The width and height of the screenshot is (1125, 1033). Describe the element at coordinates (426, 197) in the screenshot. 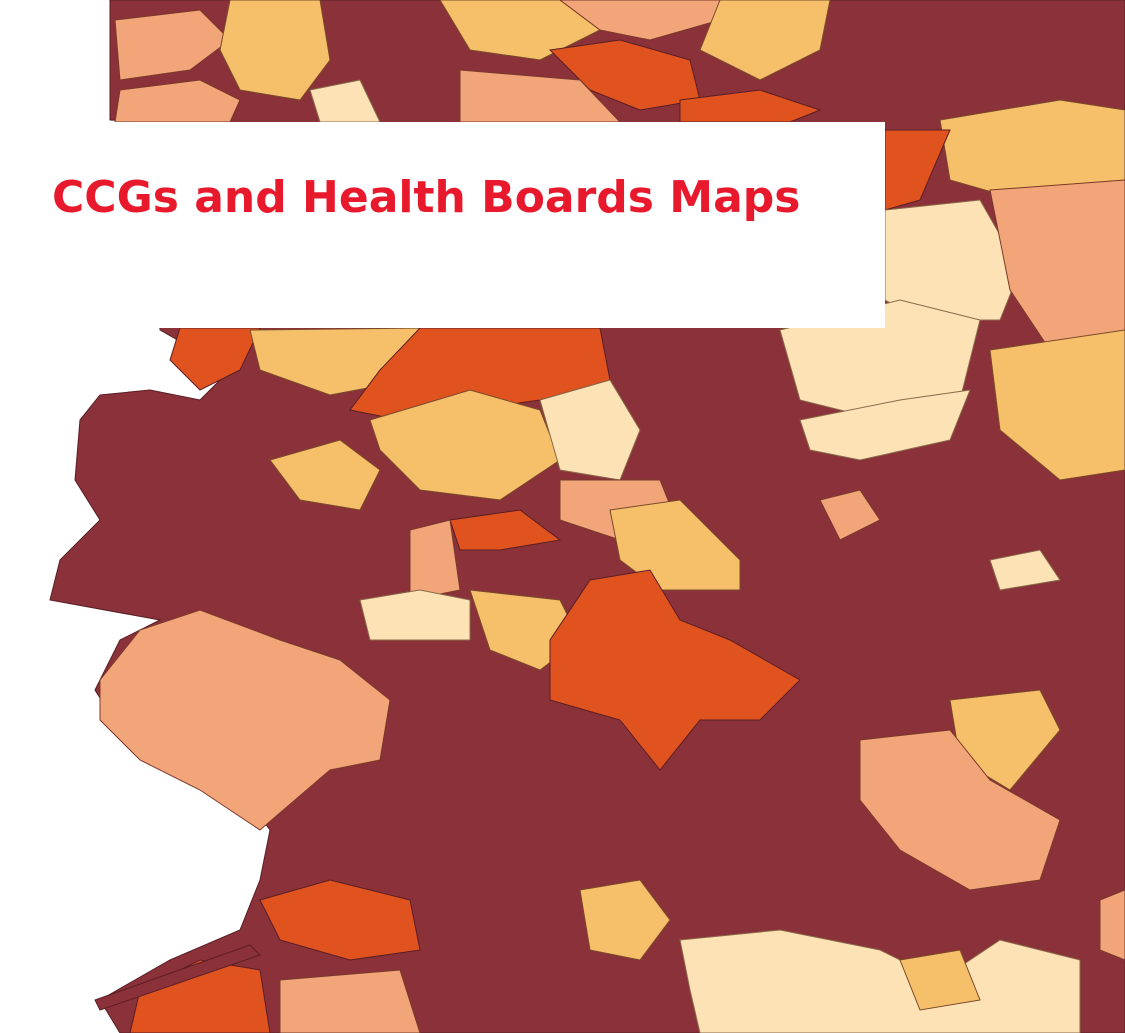

I see `map-title: CCGs and Health Boards Maps` at that location.